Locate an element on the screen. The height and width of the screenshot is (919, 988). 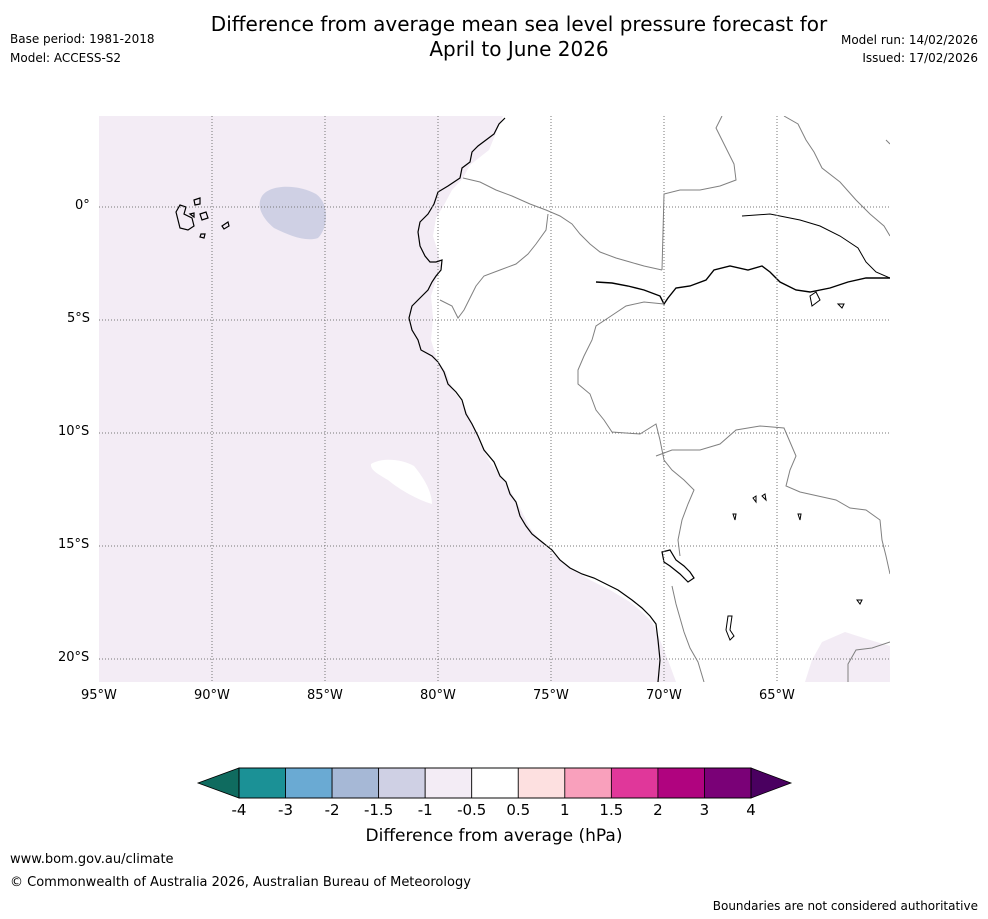
lat-label-15s: 15°S is located at coordinates (74, 544).